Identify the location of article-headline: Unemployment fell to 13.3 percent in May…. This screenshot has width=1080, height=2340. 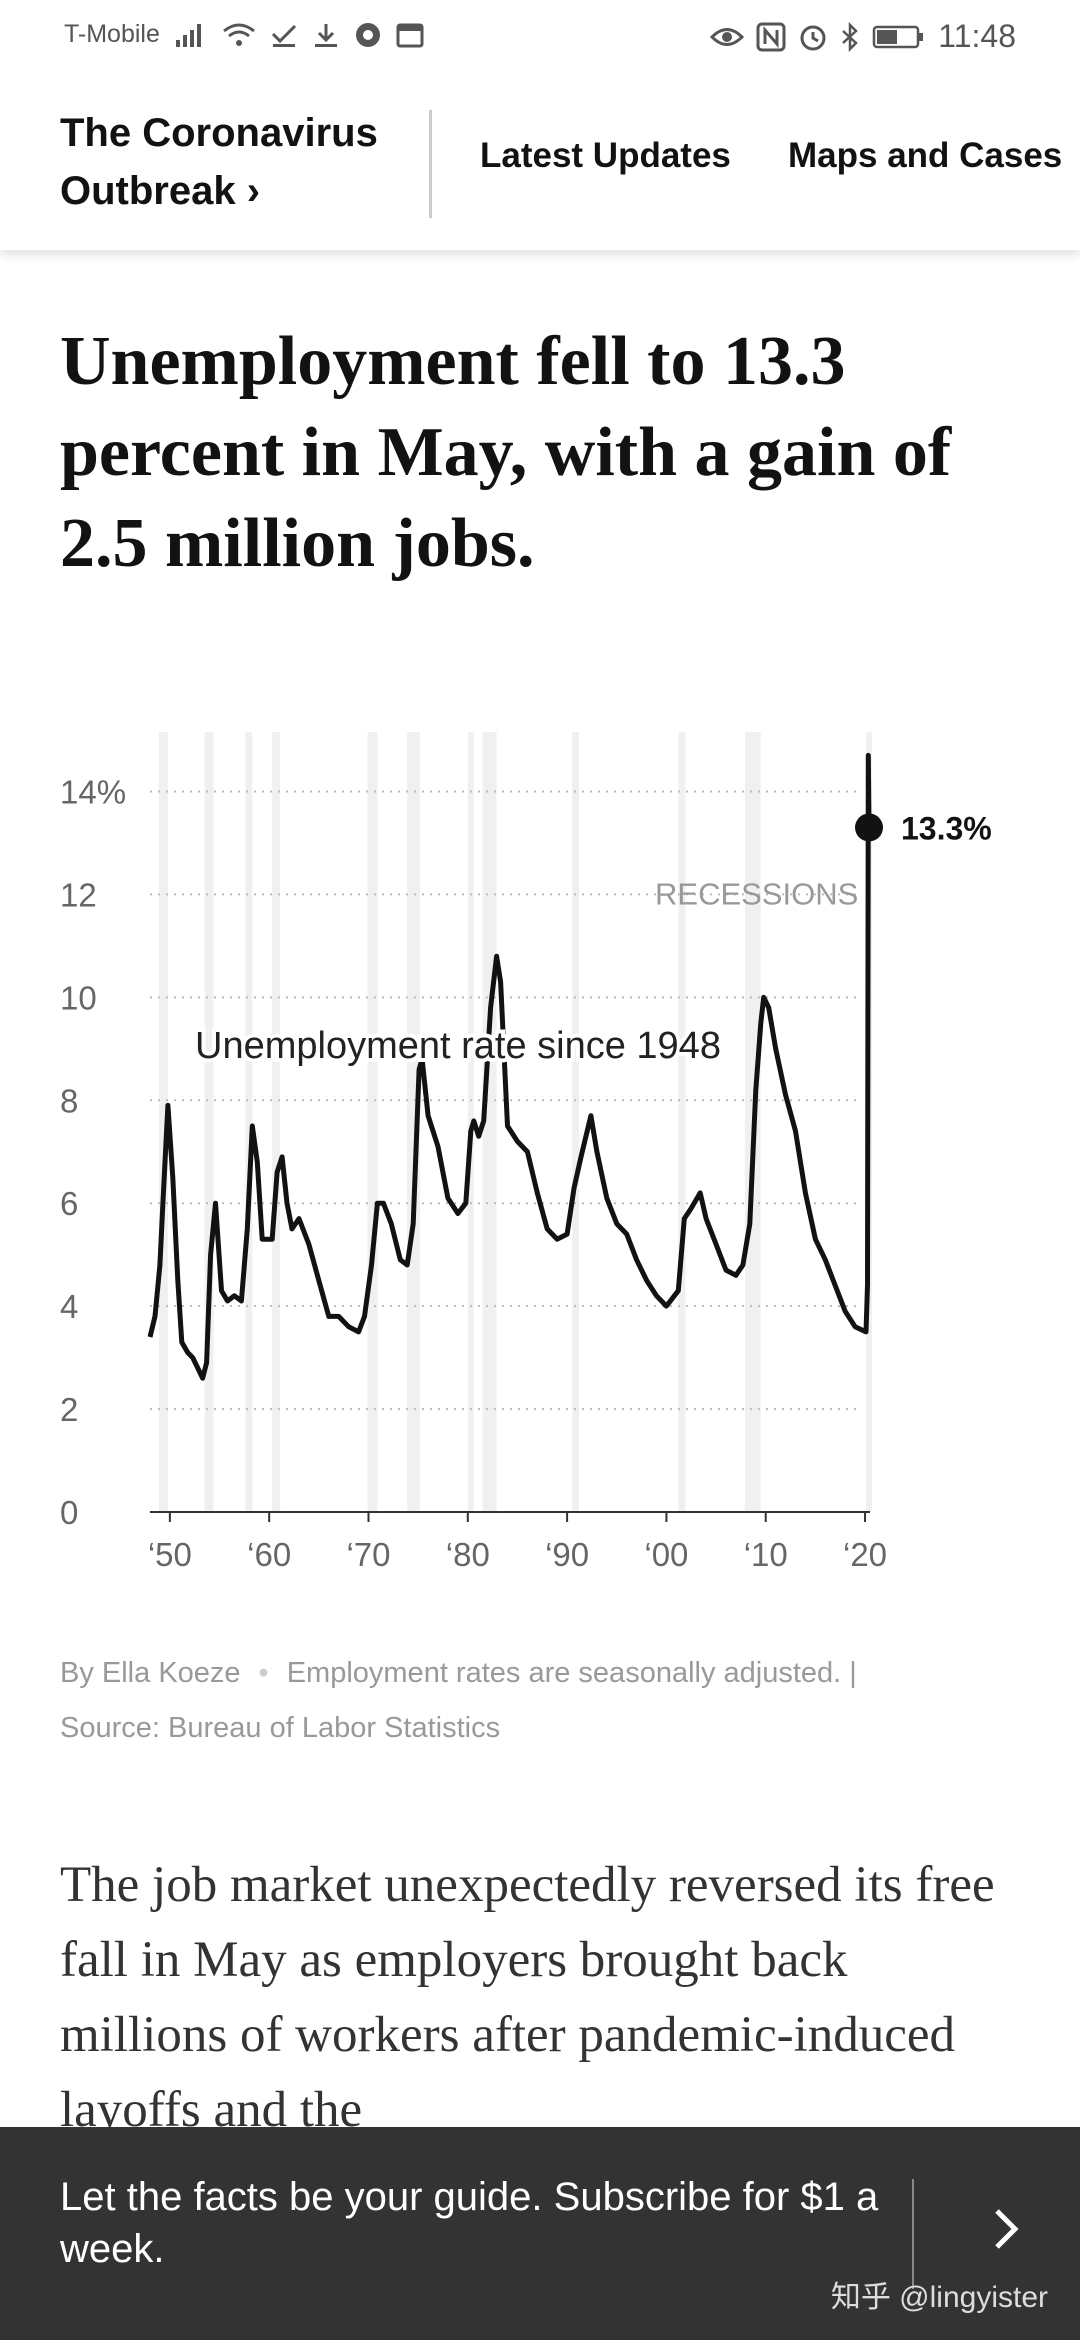
(506, 452).